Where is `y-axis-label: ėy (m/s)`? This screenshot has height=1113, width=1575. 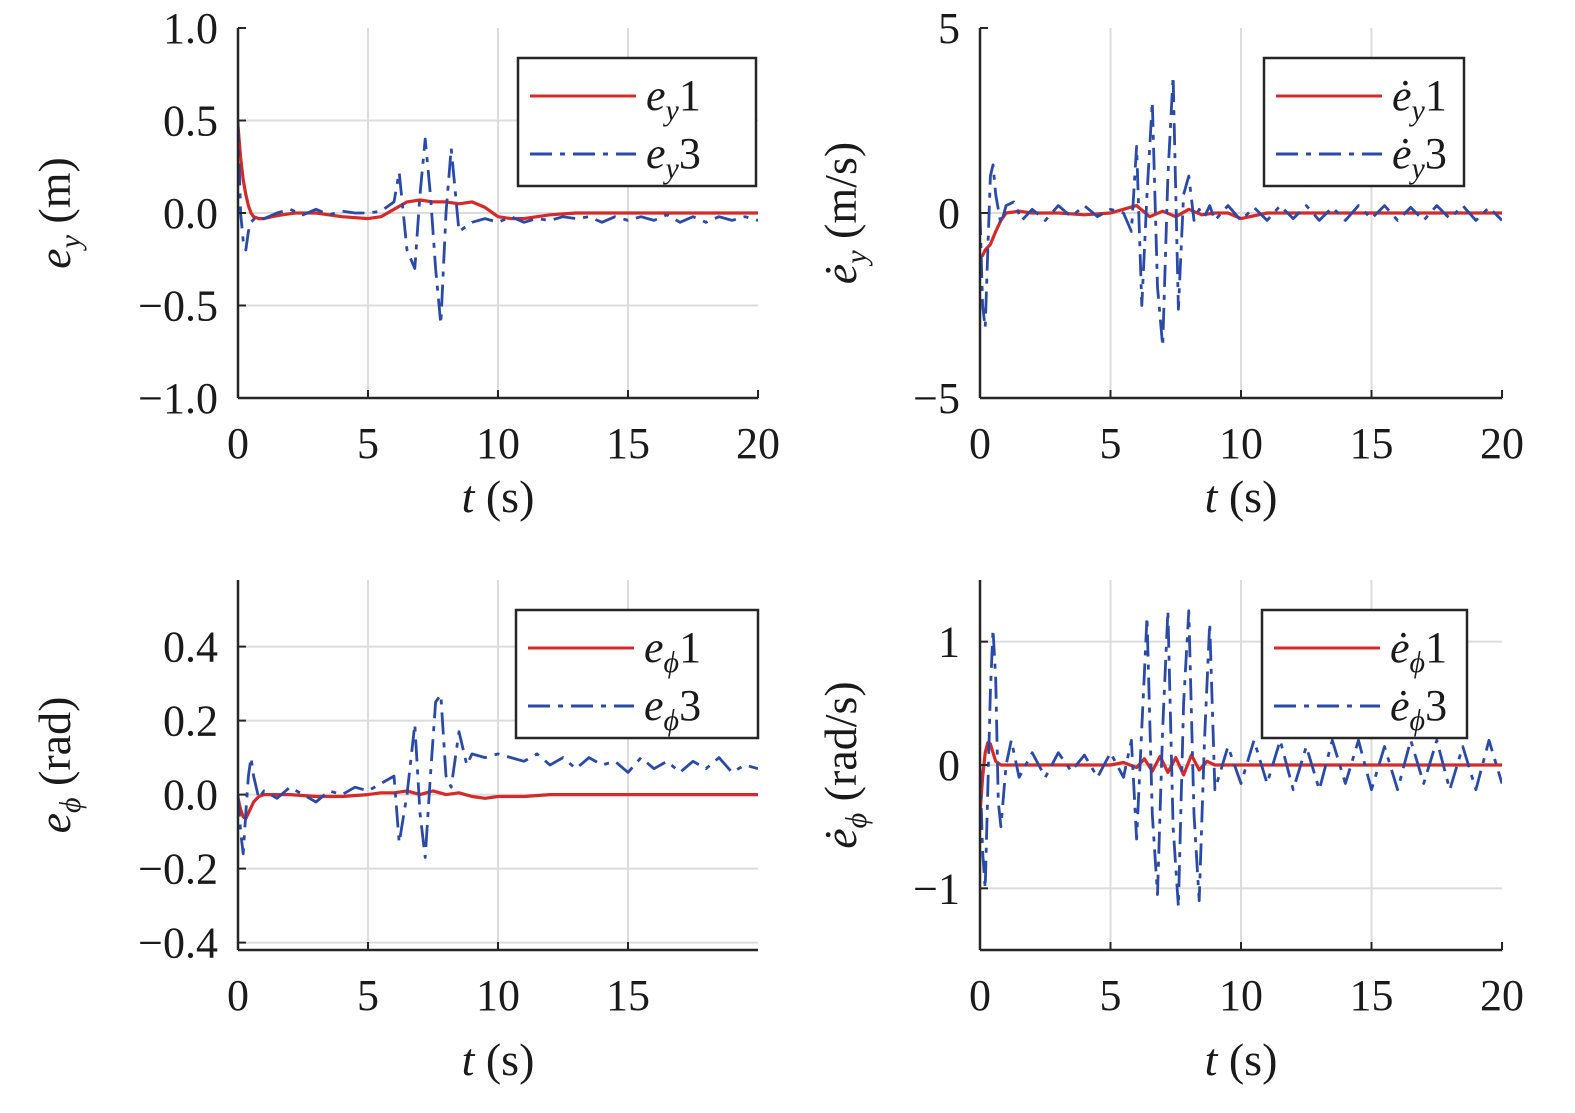 y-axis-label: ėy (m/s) is located at coordinates (844, 213).